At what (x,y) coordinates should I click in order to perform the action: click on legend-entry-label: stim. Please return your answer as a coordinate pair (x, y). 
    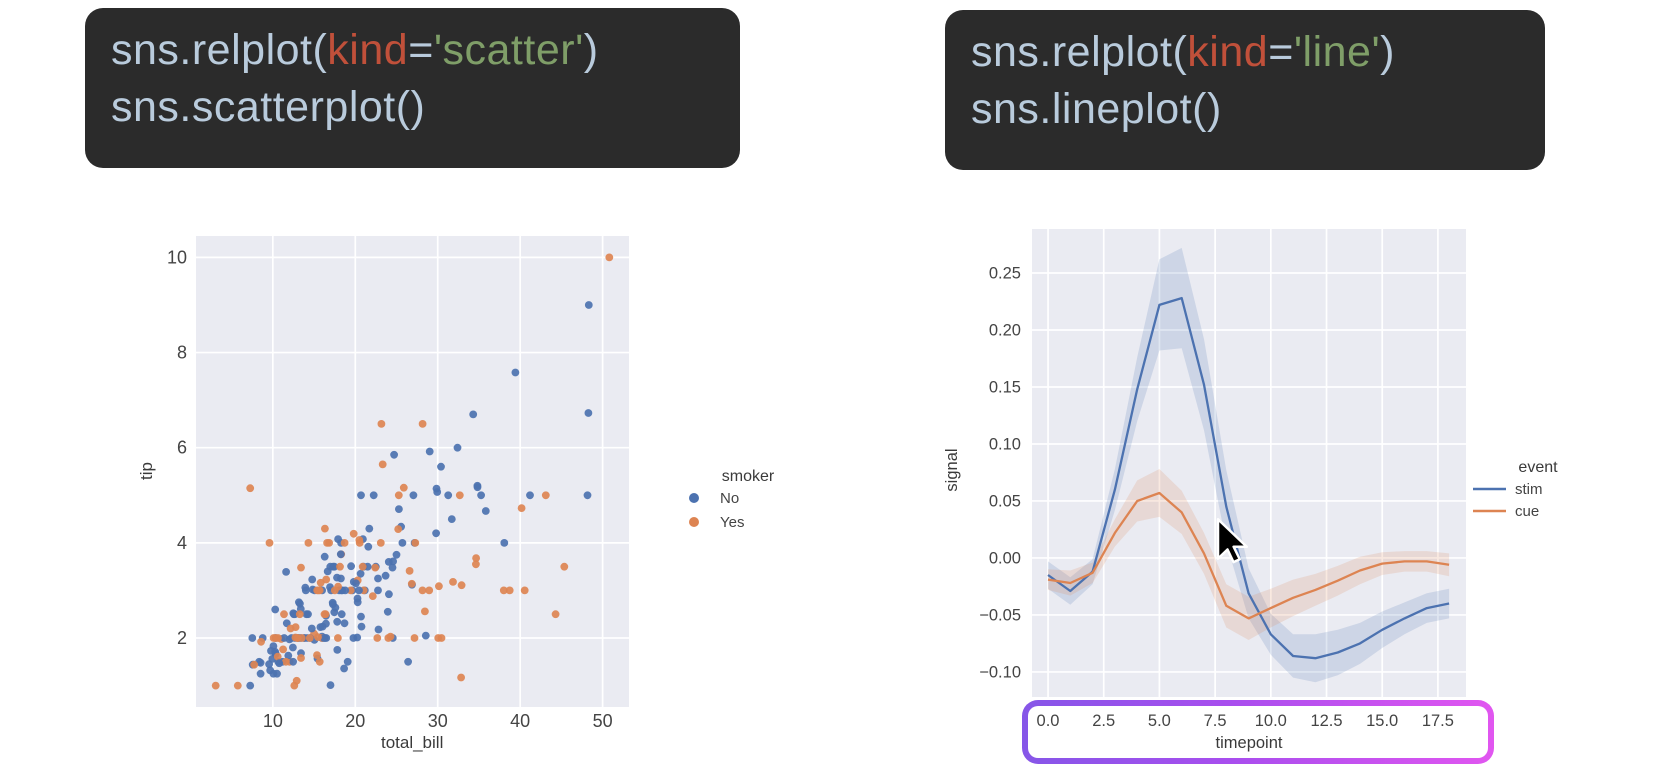
    Looking at the image, I should click on (1529, 489).